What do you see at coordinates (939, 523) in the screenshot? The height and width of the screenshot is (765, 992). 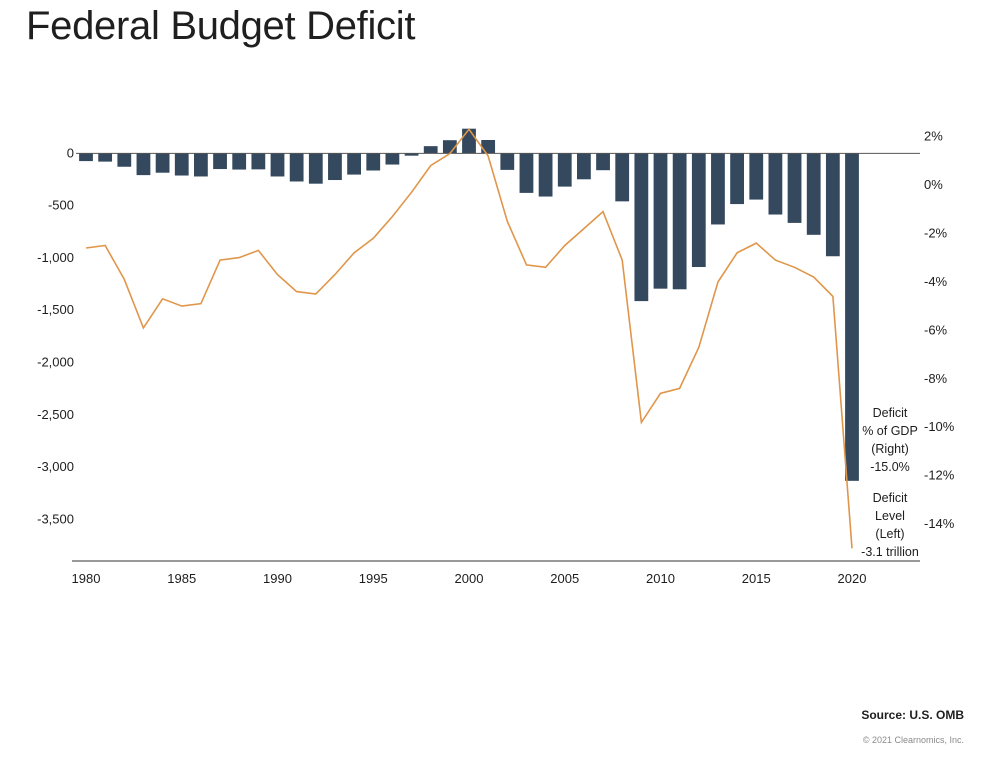 I see `right-tick-label: -14%` at bounding box center [939, 523].